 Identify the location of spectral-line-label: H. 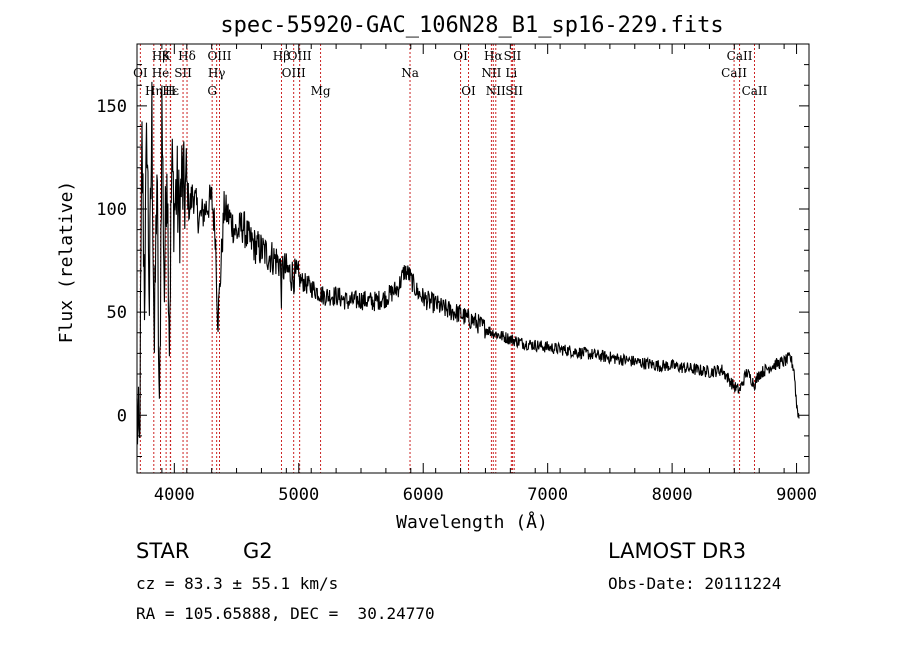
(170, 91).